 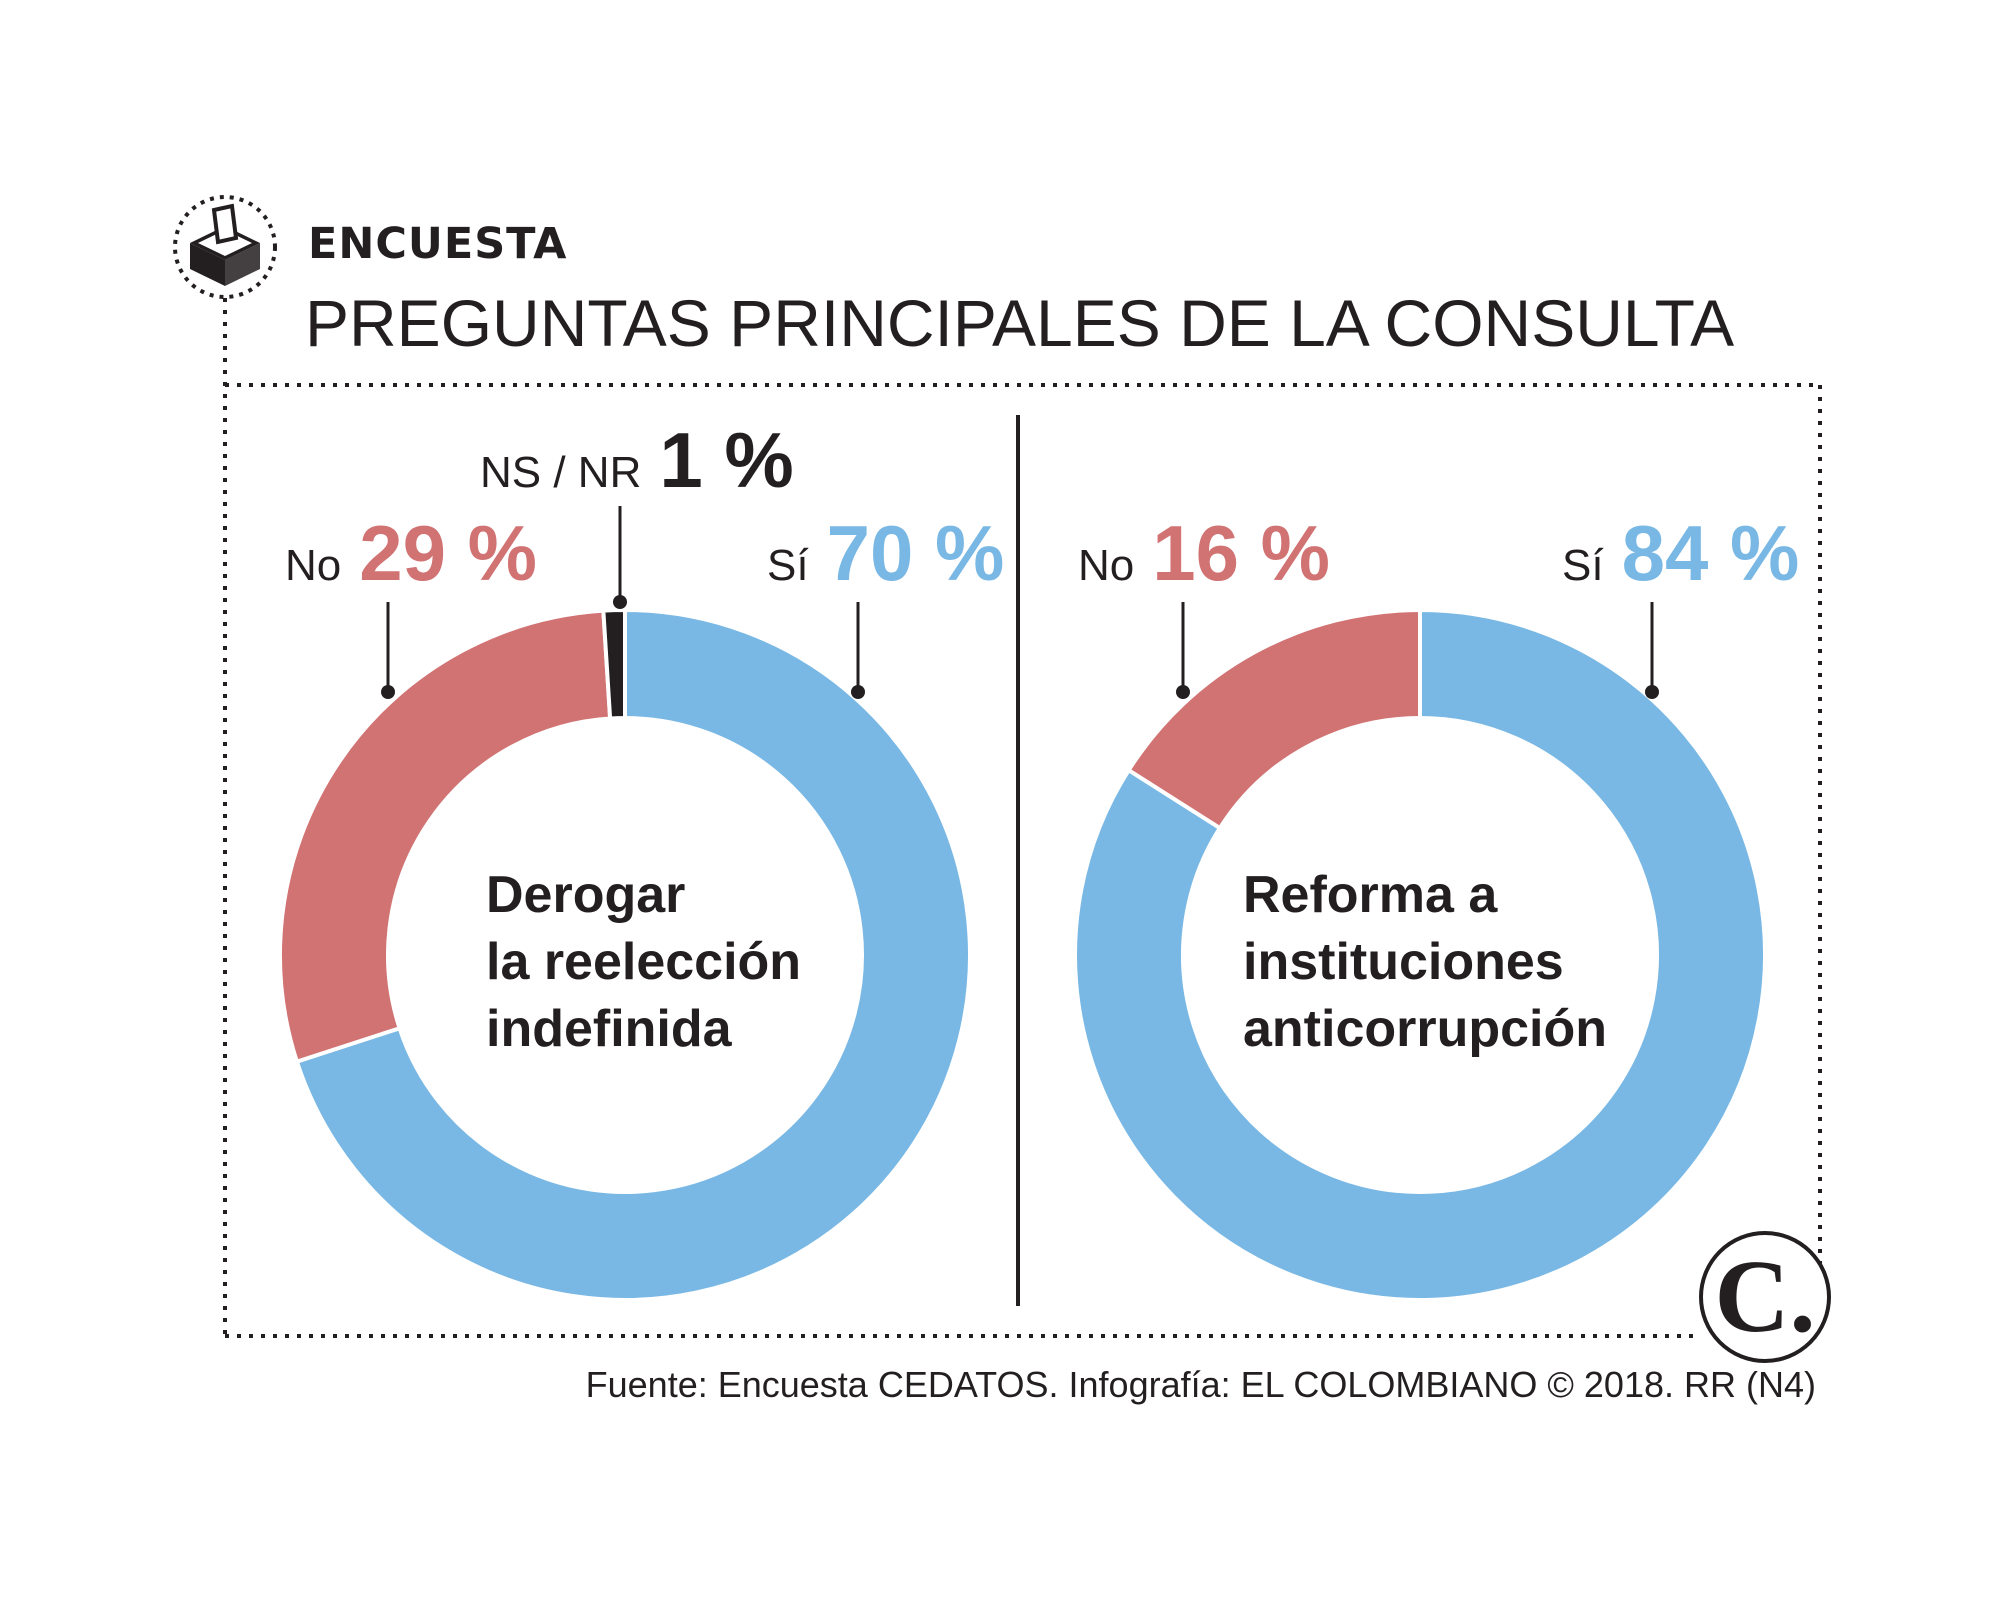 I want to click on label-value: 16 %, so click(x=1241, y=553).